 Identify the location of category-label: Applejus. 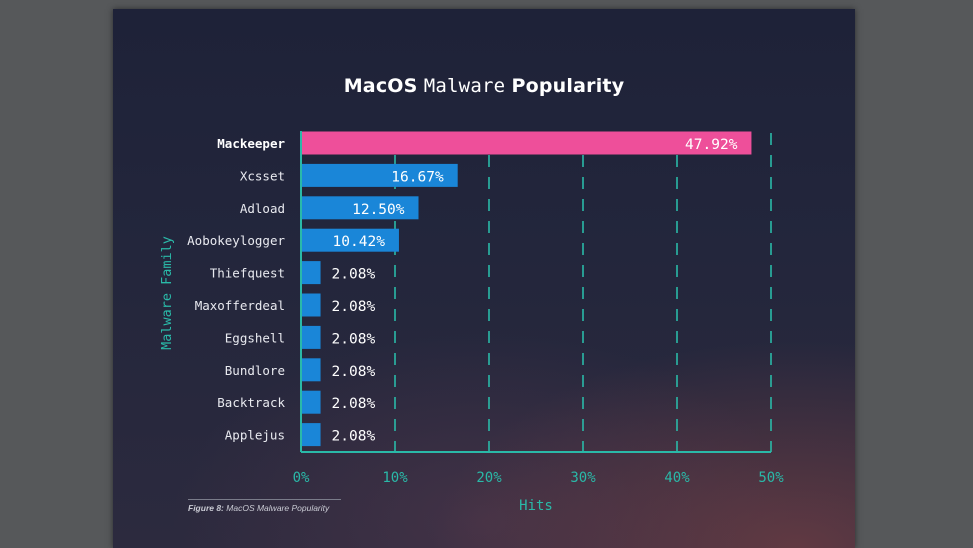
(255, 435).